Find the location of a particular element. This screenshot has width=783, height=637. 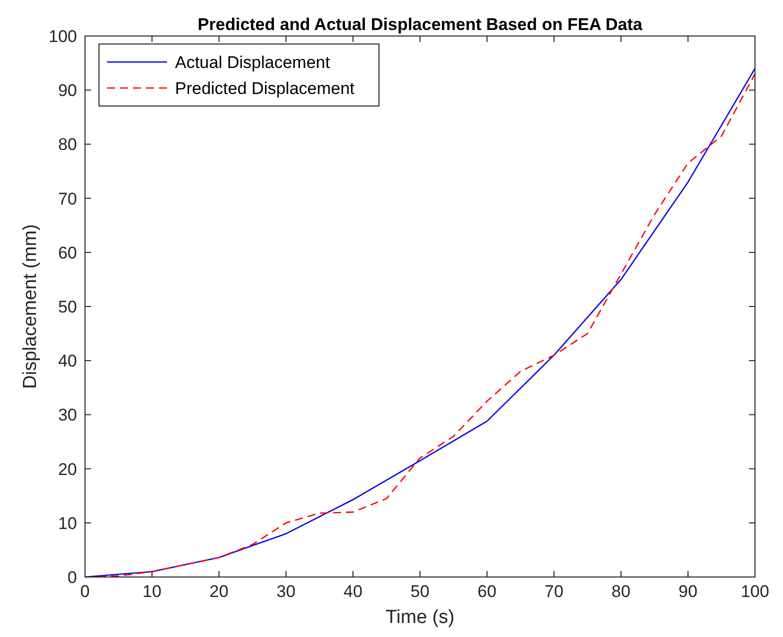

y-tick-label: 40 is located at coordinates (67, 361).